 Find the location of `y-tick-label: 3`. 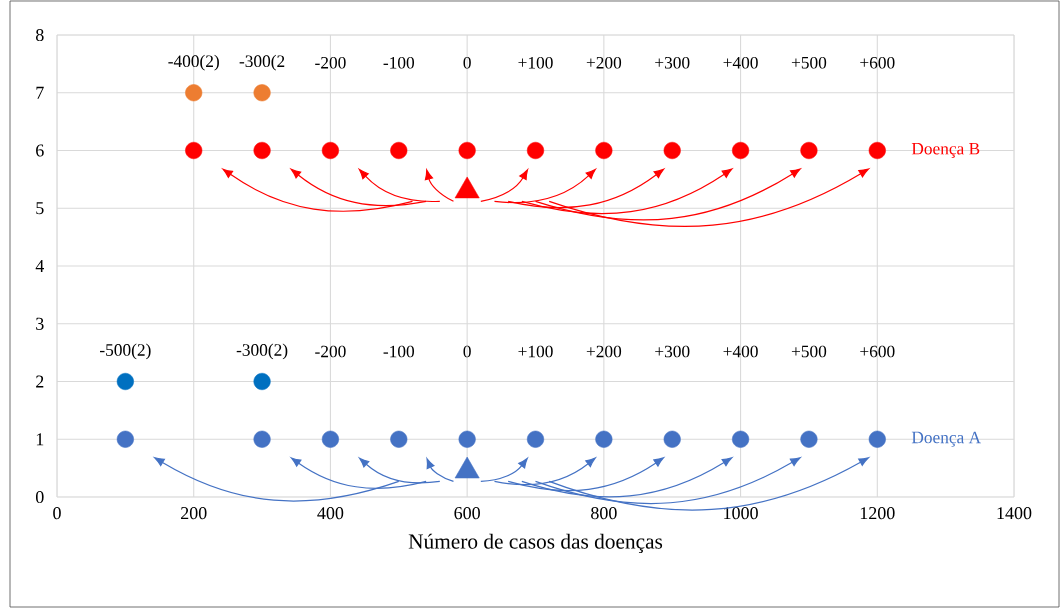

y-tick-label: 3 is located at coordinates (40, 323).